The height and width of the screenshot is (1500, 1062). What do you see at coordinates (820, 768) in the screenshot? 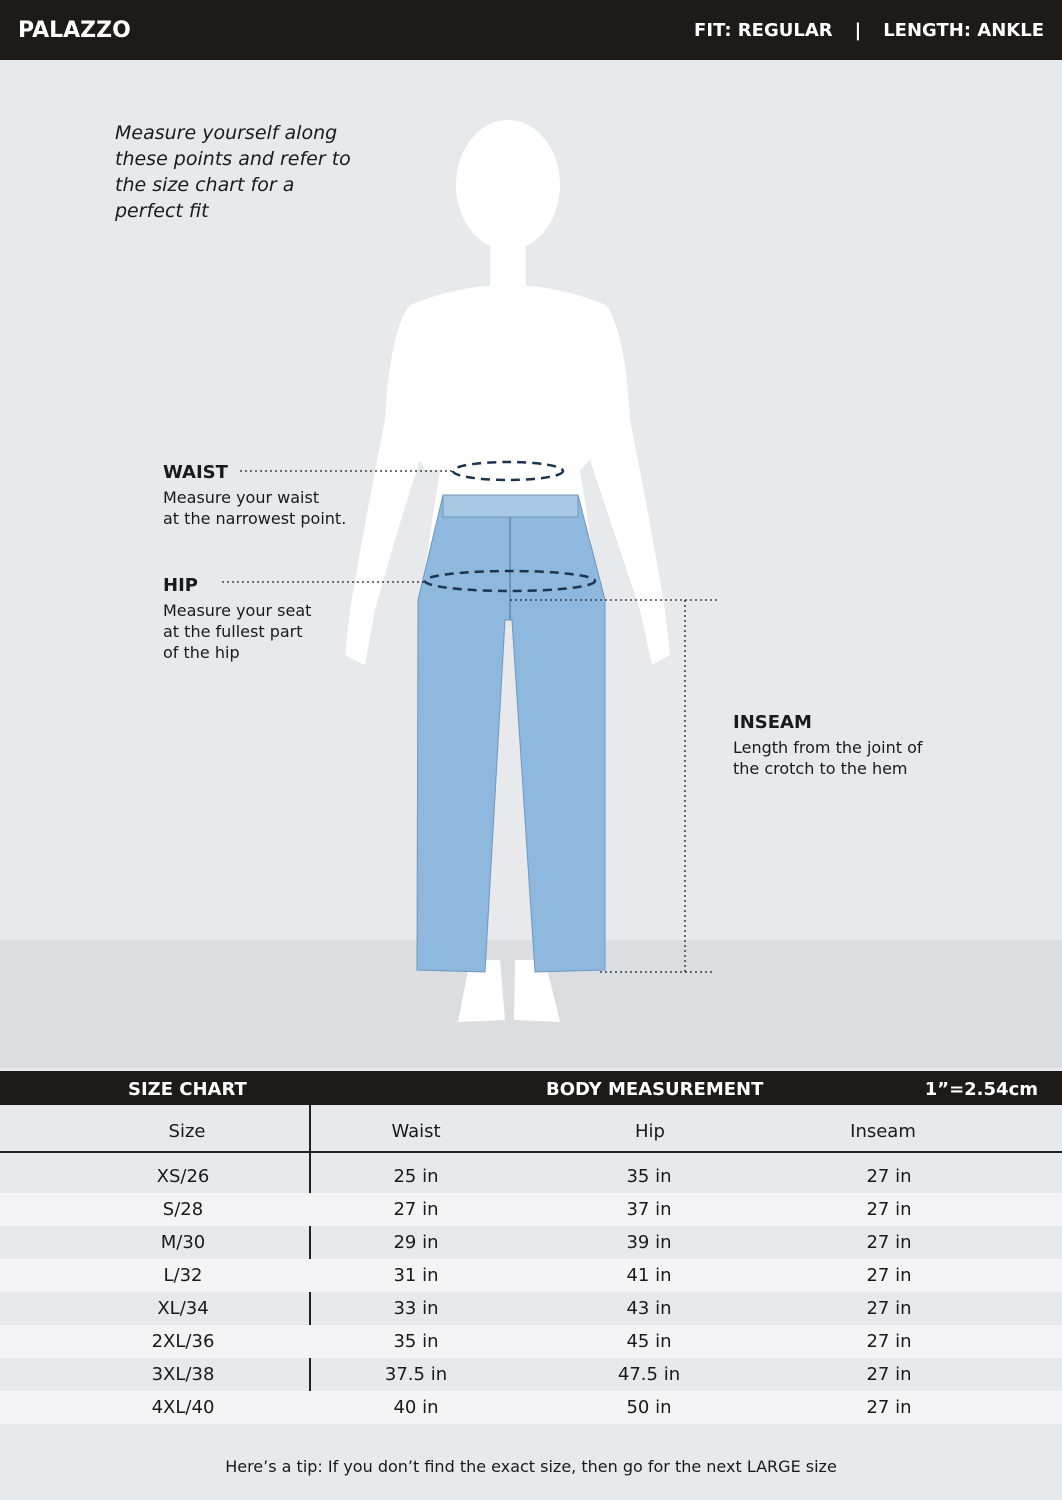
I see `inseam-desc-2: the crotch to the hem` at bounding box center [820, 768].